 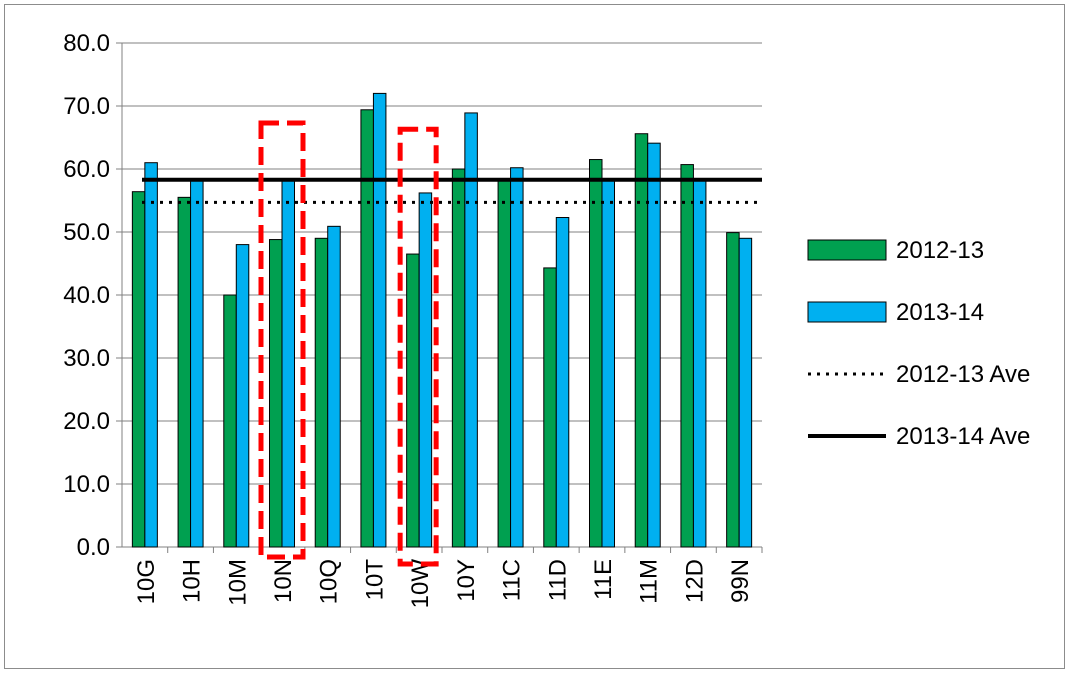 I want to click on bar-2013-14-12D, so click(x=699, y=363).